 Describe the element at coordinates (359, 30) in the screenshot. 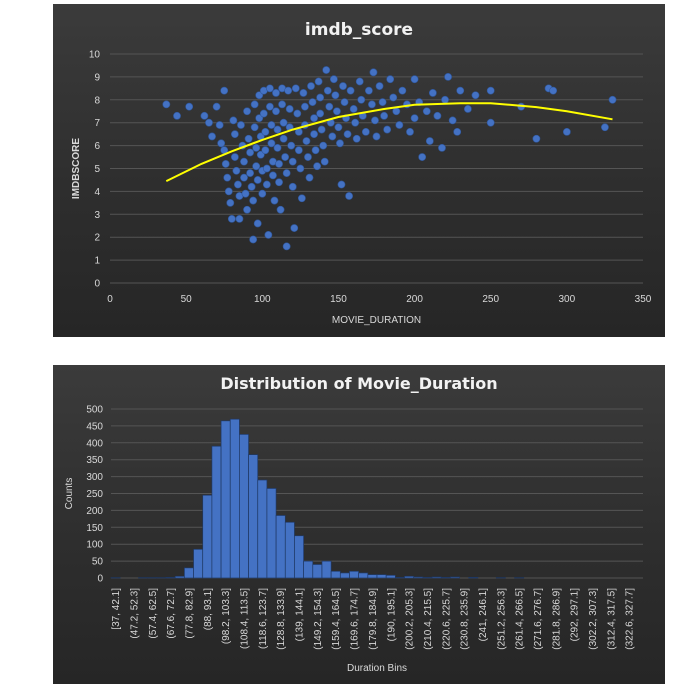

I see `chart-title: imdb_score` at that location.